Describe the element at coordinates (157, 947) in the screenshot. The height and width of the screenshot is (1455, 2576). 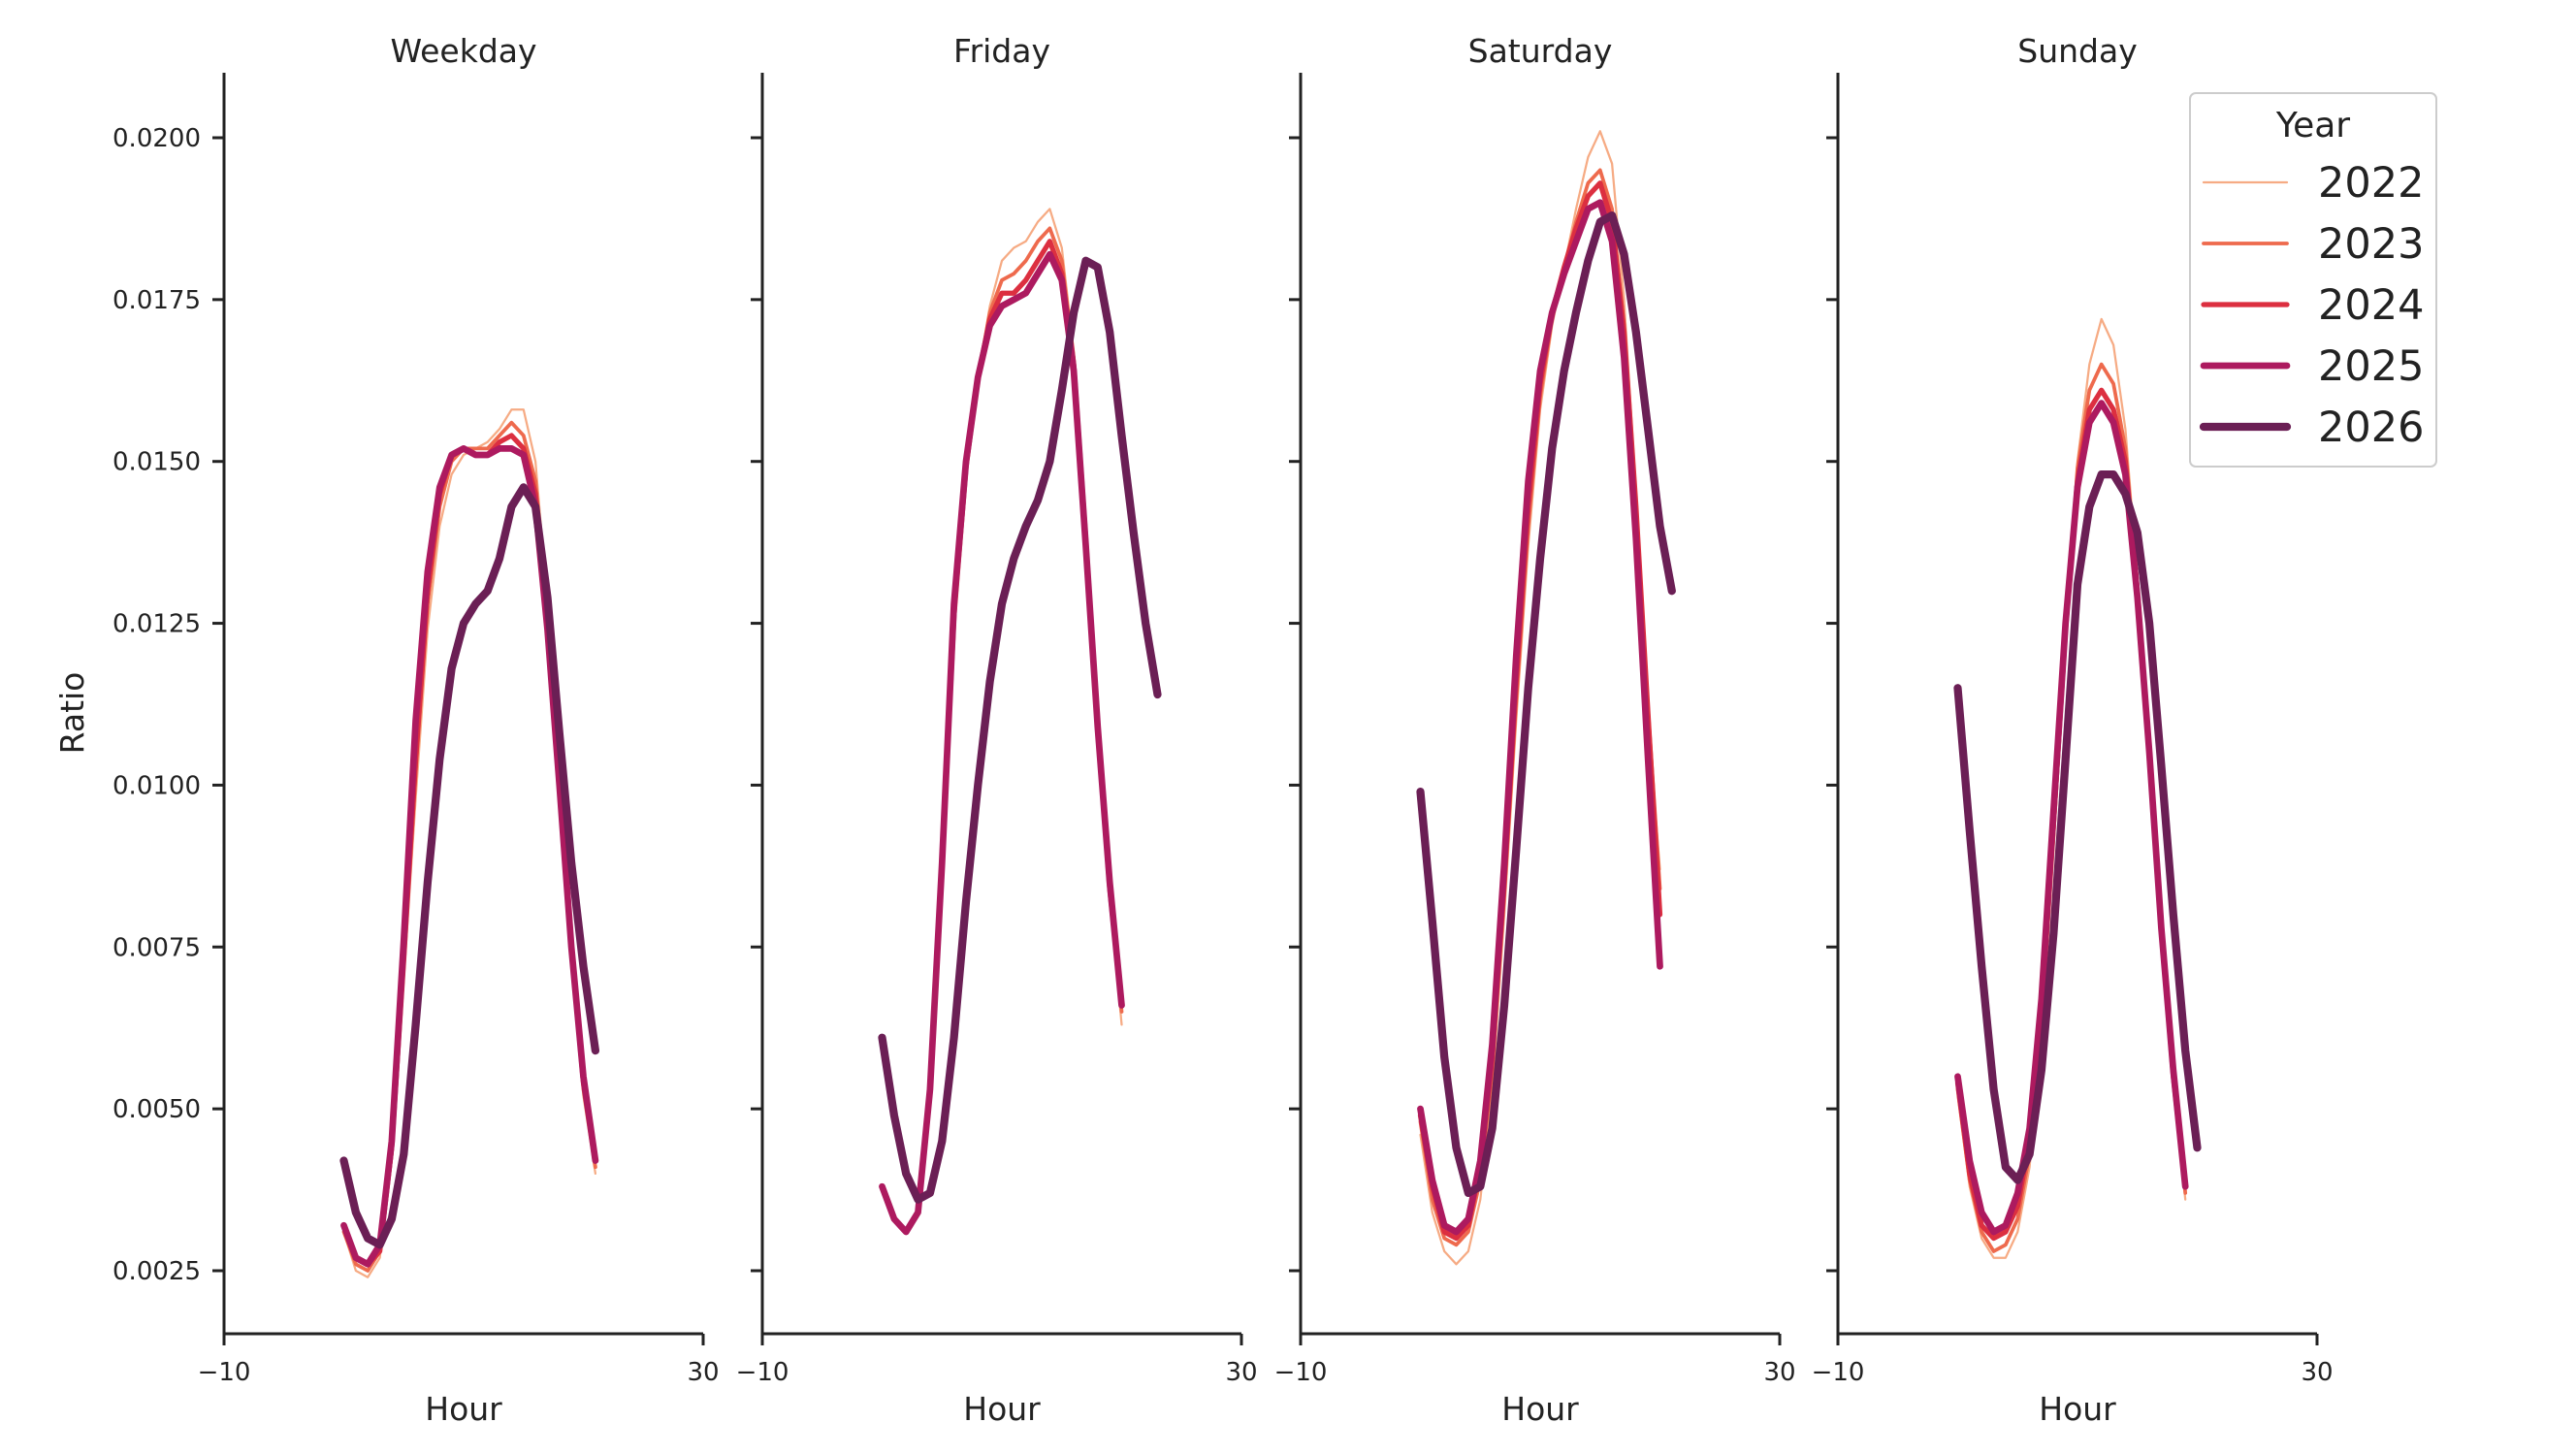
I see `y-tick-label: 0.0075` at that location.